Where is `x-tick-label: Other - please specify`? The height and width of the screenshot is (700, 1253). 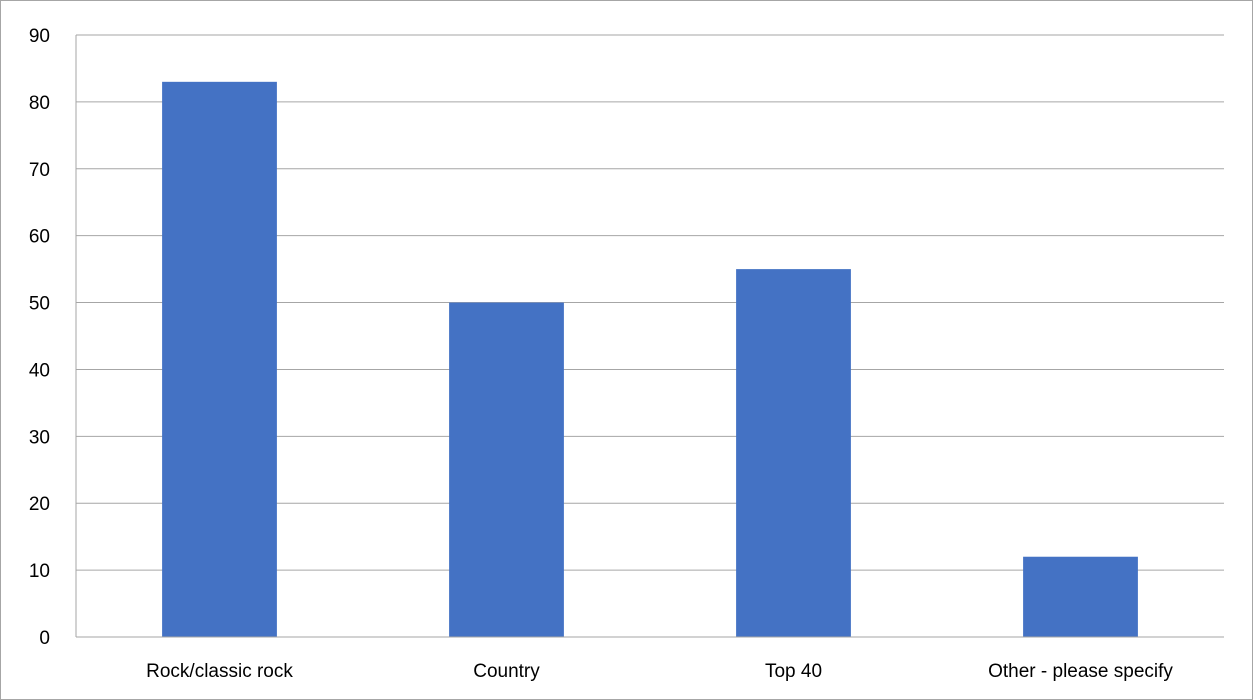 x-tick-label: Other - please specify is located at coordinates (1080, 671).